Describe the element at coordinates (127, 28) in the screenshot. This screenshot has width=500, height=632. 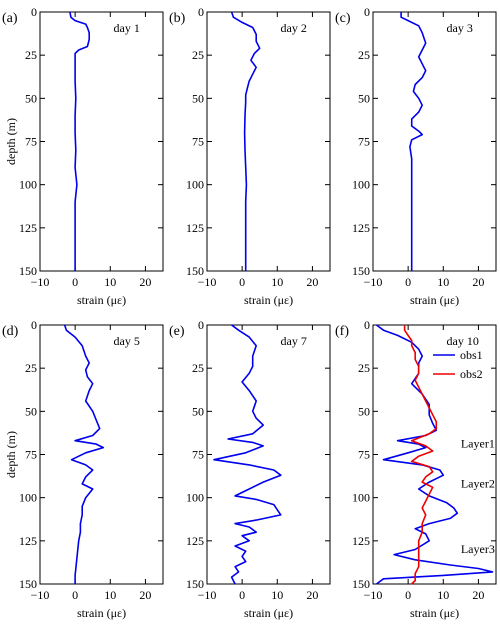
I see `day-label: day 1` at that location.